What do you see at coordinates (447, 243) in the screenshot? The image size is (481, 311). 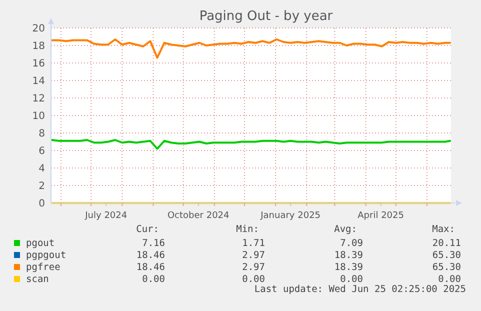 I see `text: 20.11` at bounding box center [447, 243].